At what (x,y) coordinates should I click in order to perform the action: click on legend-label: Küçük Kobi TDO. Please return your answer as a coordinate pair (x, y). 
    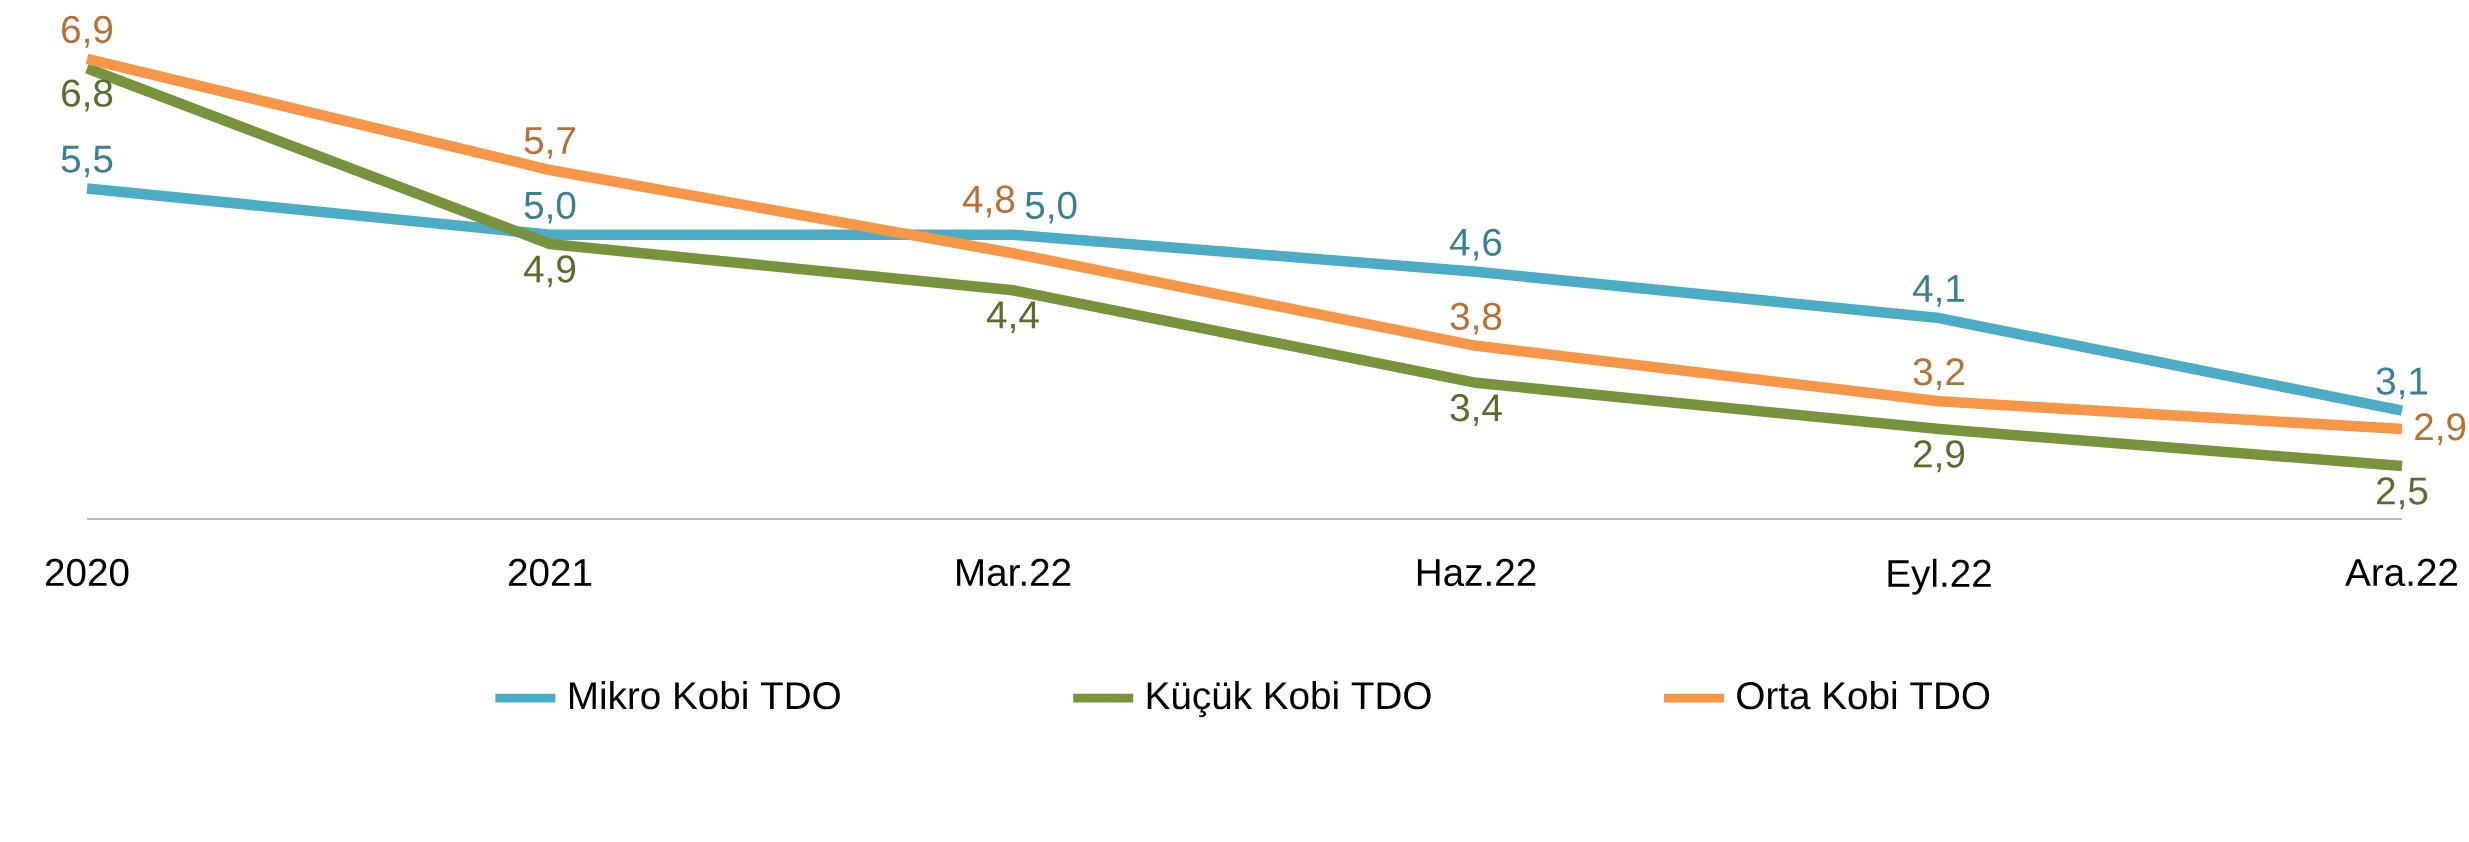
    Looking at the image, I should click on (1289, 699).